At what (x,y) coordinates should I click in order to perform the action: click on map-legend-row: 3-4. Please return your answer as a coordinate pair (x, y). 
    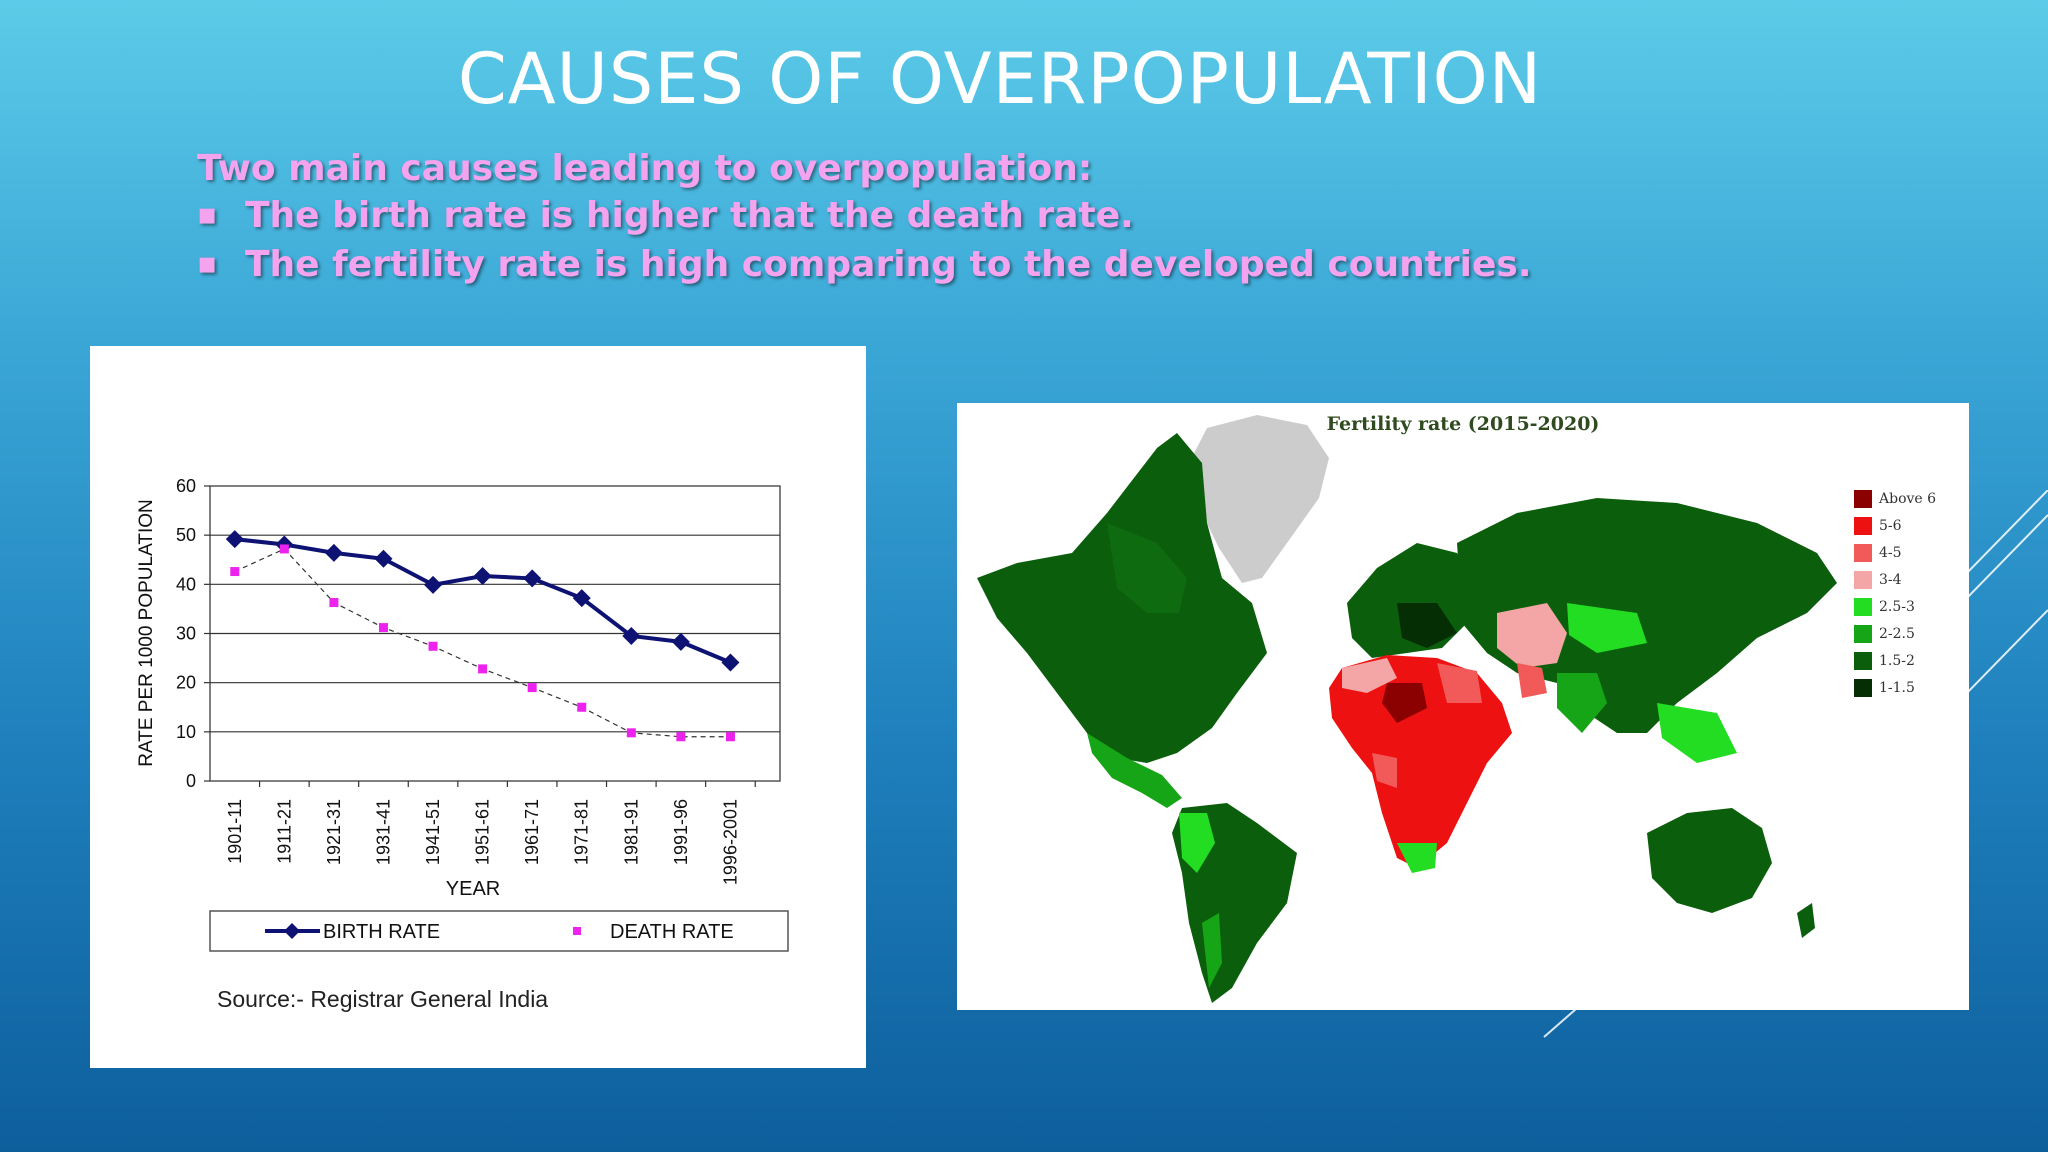
    Looking at the image, I should click on (1895, 579).